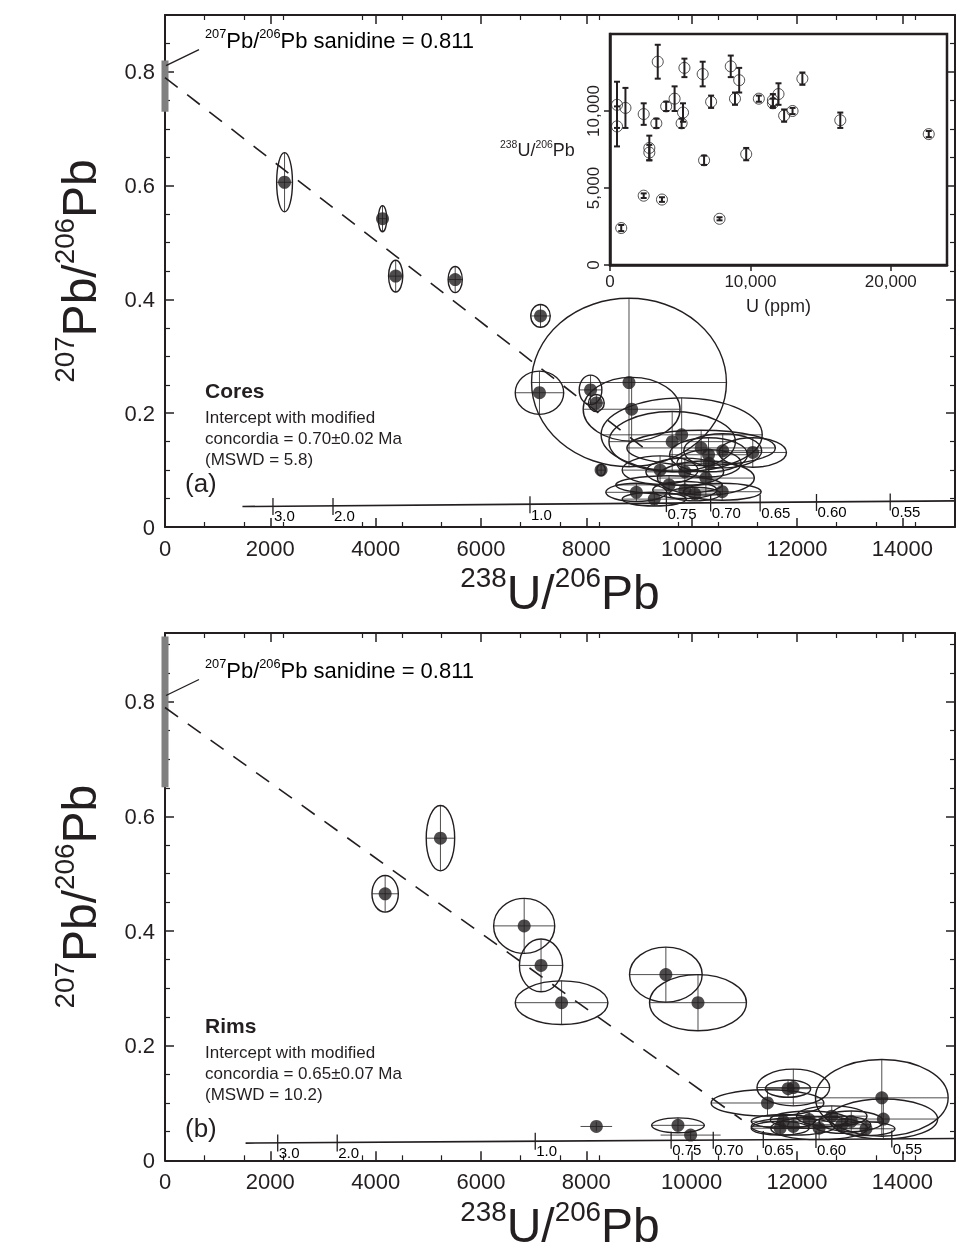 Image resolution: width=962 pixels, height=1255 pixels. Describe the element at coordinates (231, 1025) in the screenshot. I see `text: Rims` at that location.